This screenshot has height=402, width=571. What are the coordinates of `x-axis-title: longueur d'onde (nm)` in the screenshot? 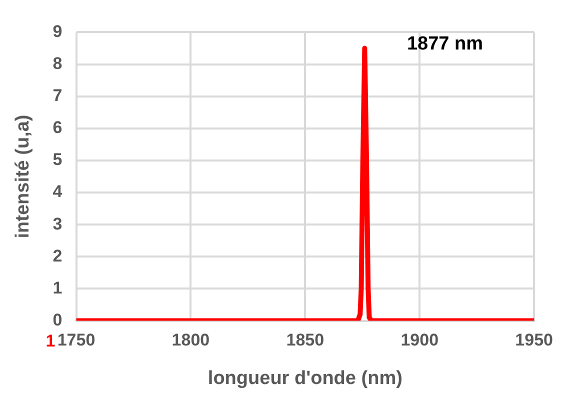 It's located at (305, 378).